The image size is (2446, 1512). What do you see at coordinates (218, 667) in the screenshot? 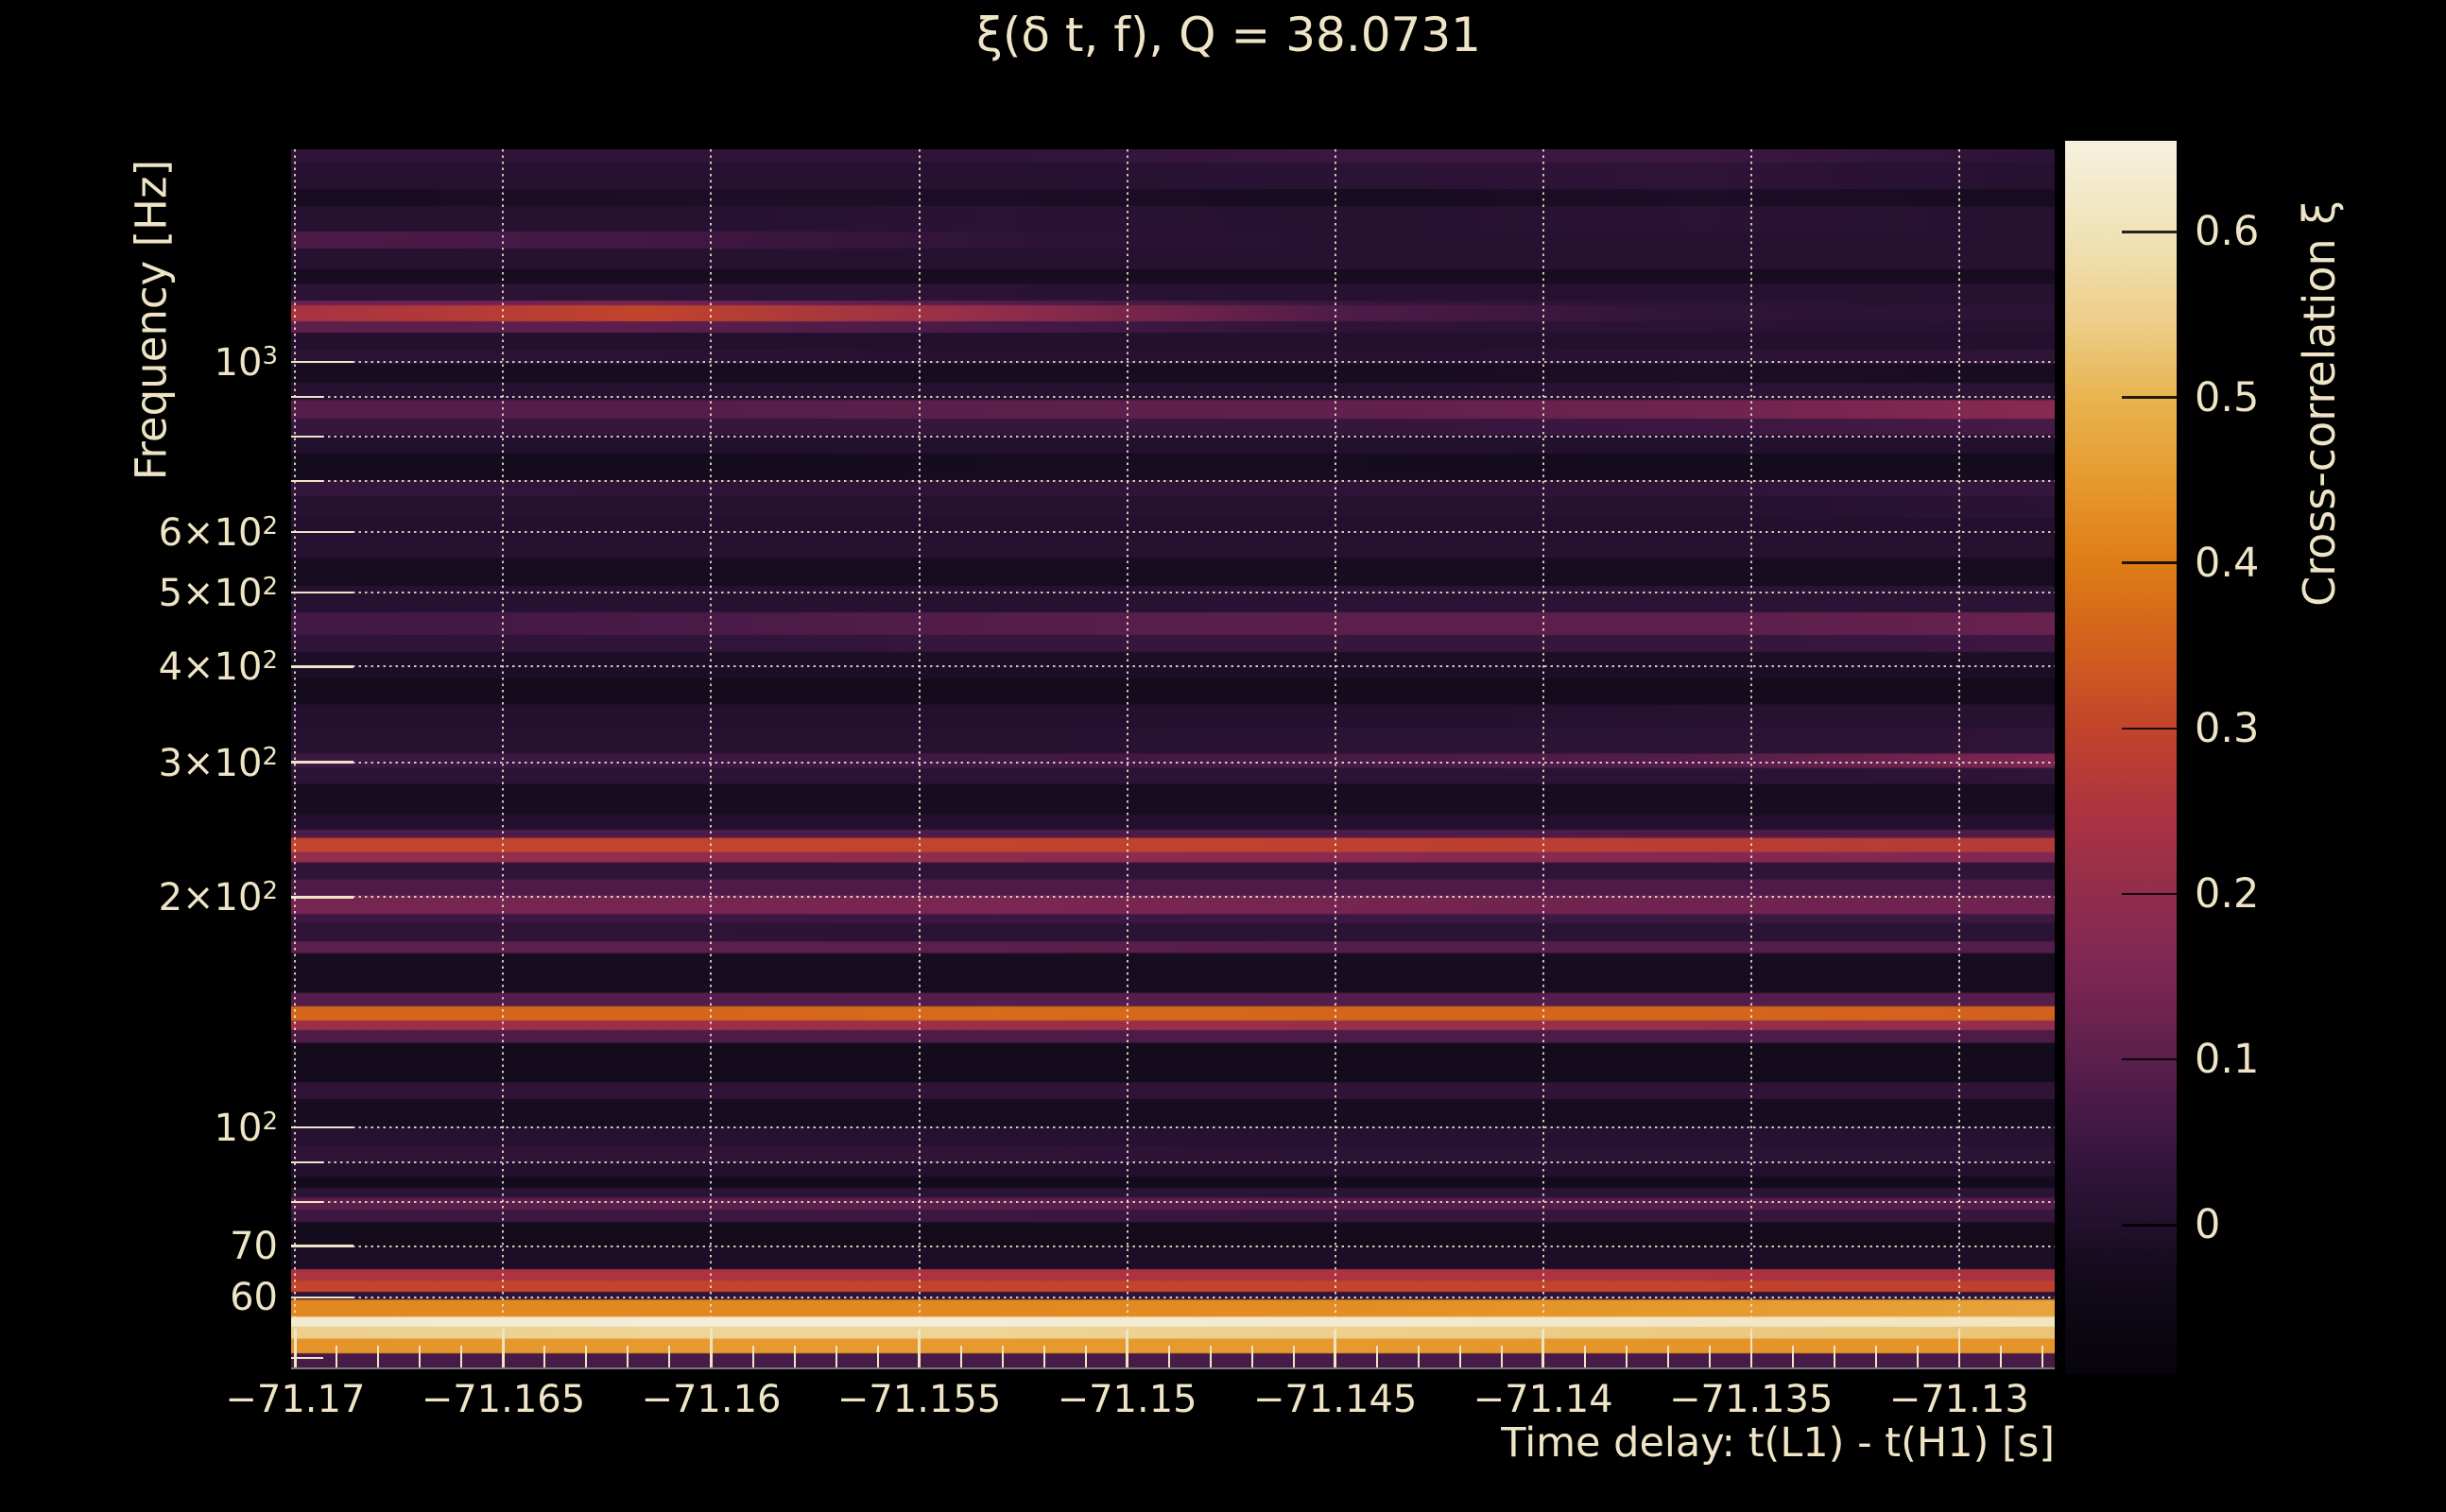
I see `y-tick-label: 4×102` at bounding box center [218, 667].